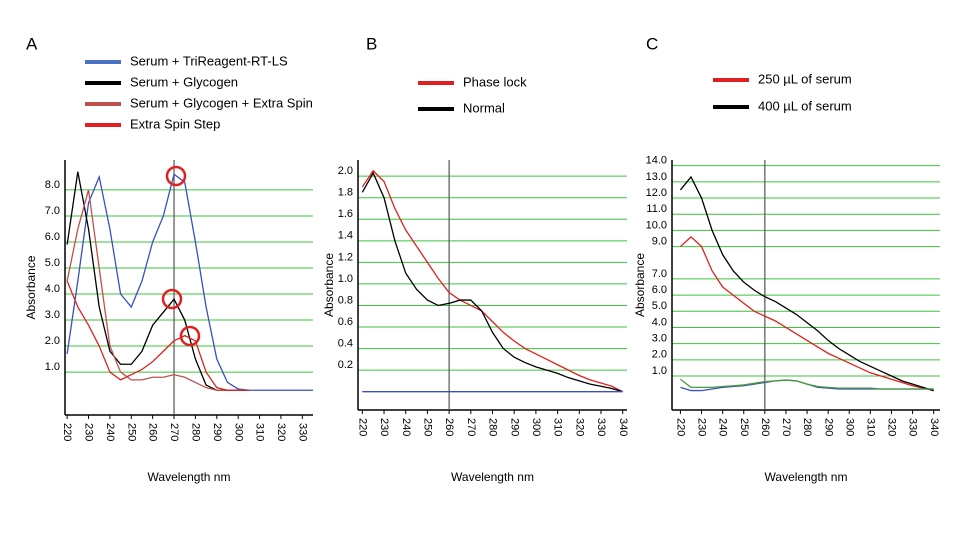 The width and height of the screenshot is (957, 551). What do you see at coordinates (345, 300) in the screenshot?
I see `y-tick-label: 0.8` at bounding box center [345, 300].